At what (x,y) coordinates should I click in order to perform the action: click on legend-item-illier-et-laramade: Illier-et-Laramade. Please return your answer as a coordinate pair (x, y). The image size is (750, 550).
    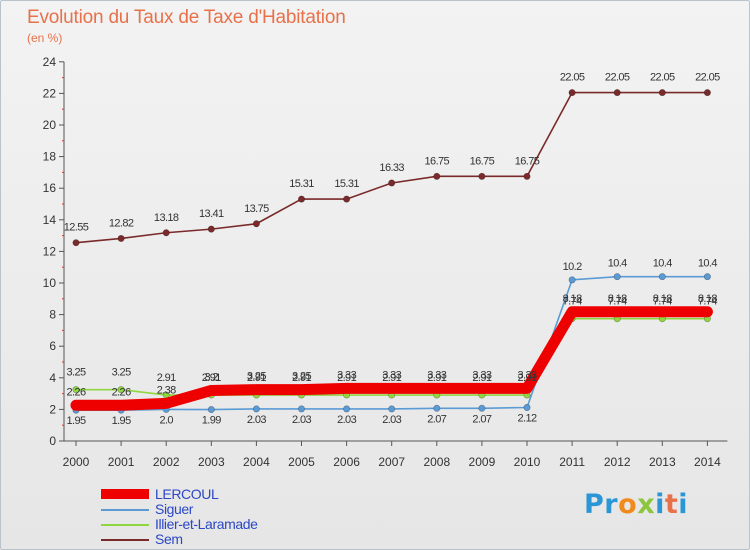
    Looking at the image, I should click on (231, 524).